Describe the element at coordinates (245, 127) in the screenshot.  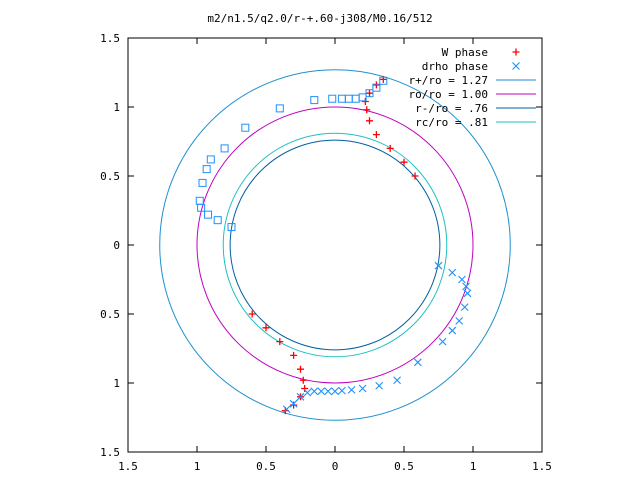
I see `point-s2-a0-p9` at that location.